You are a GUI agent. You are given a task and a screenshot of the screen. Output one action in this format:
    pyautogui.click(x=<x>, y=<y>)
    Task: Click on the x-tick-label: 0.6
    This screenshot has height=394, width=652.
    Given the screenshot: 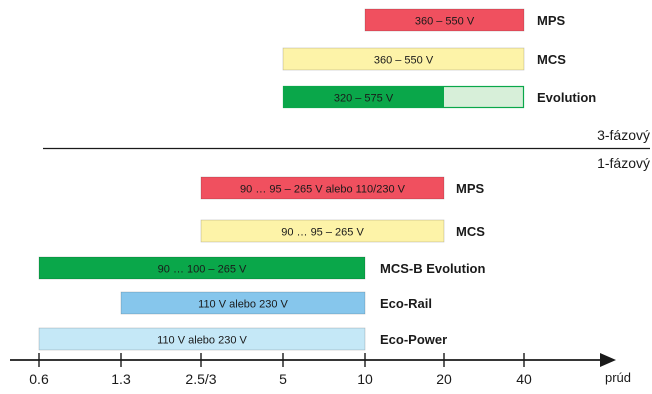 What is the action you would take?
    pyautogui.click(x=39, y=379)
    